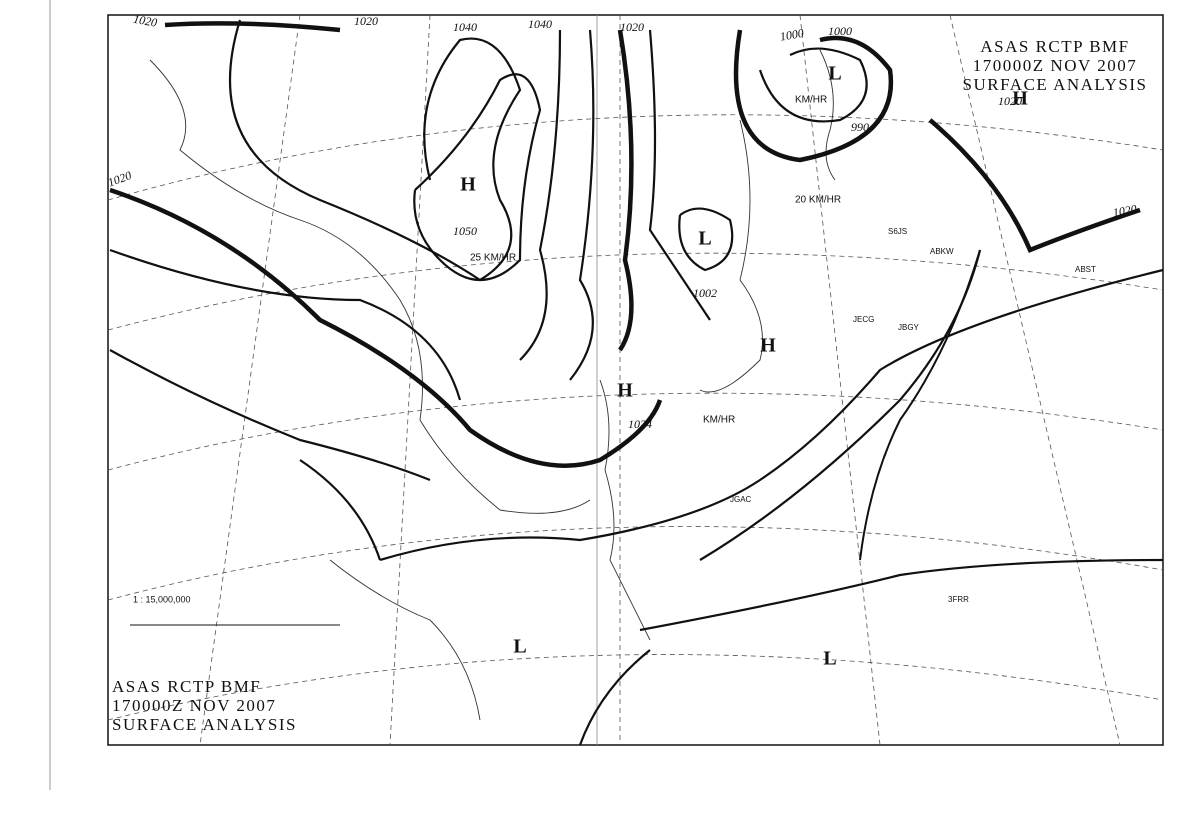 This screenshot has height=827, width=1200. Describe the element at coordinates (1010, 101) in the screenshot. I see `center-value: 1020` at that location.